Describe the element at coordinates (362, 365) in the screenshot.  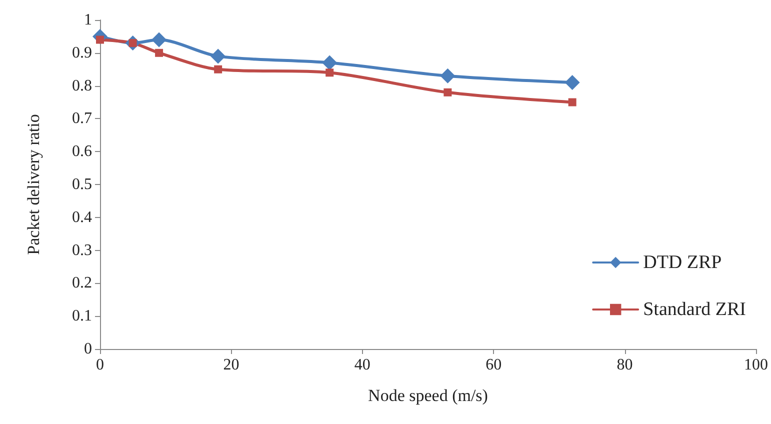
I see `x-tick-label: 40` at that location.